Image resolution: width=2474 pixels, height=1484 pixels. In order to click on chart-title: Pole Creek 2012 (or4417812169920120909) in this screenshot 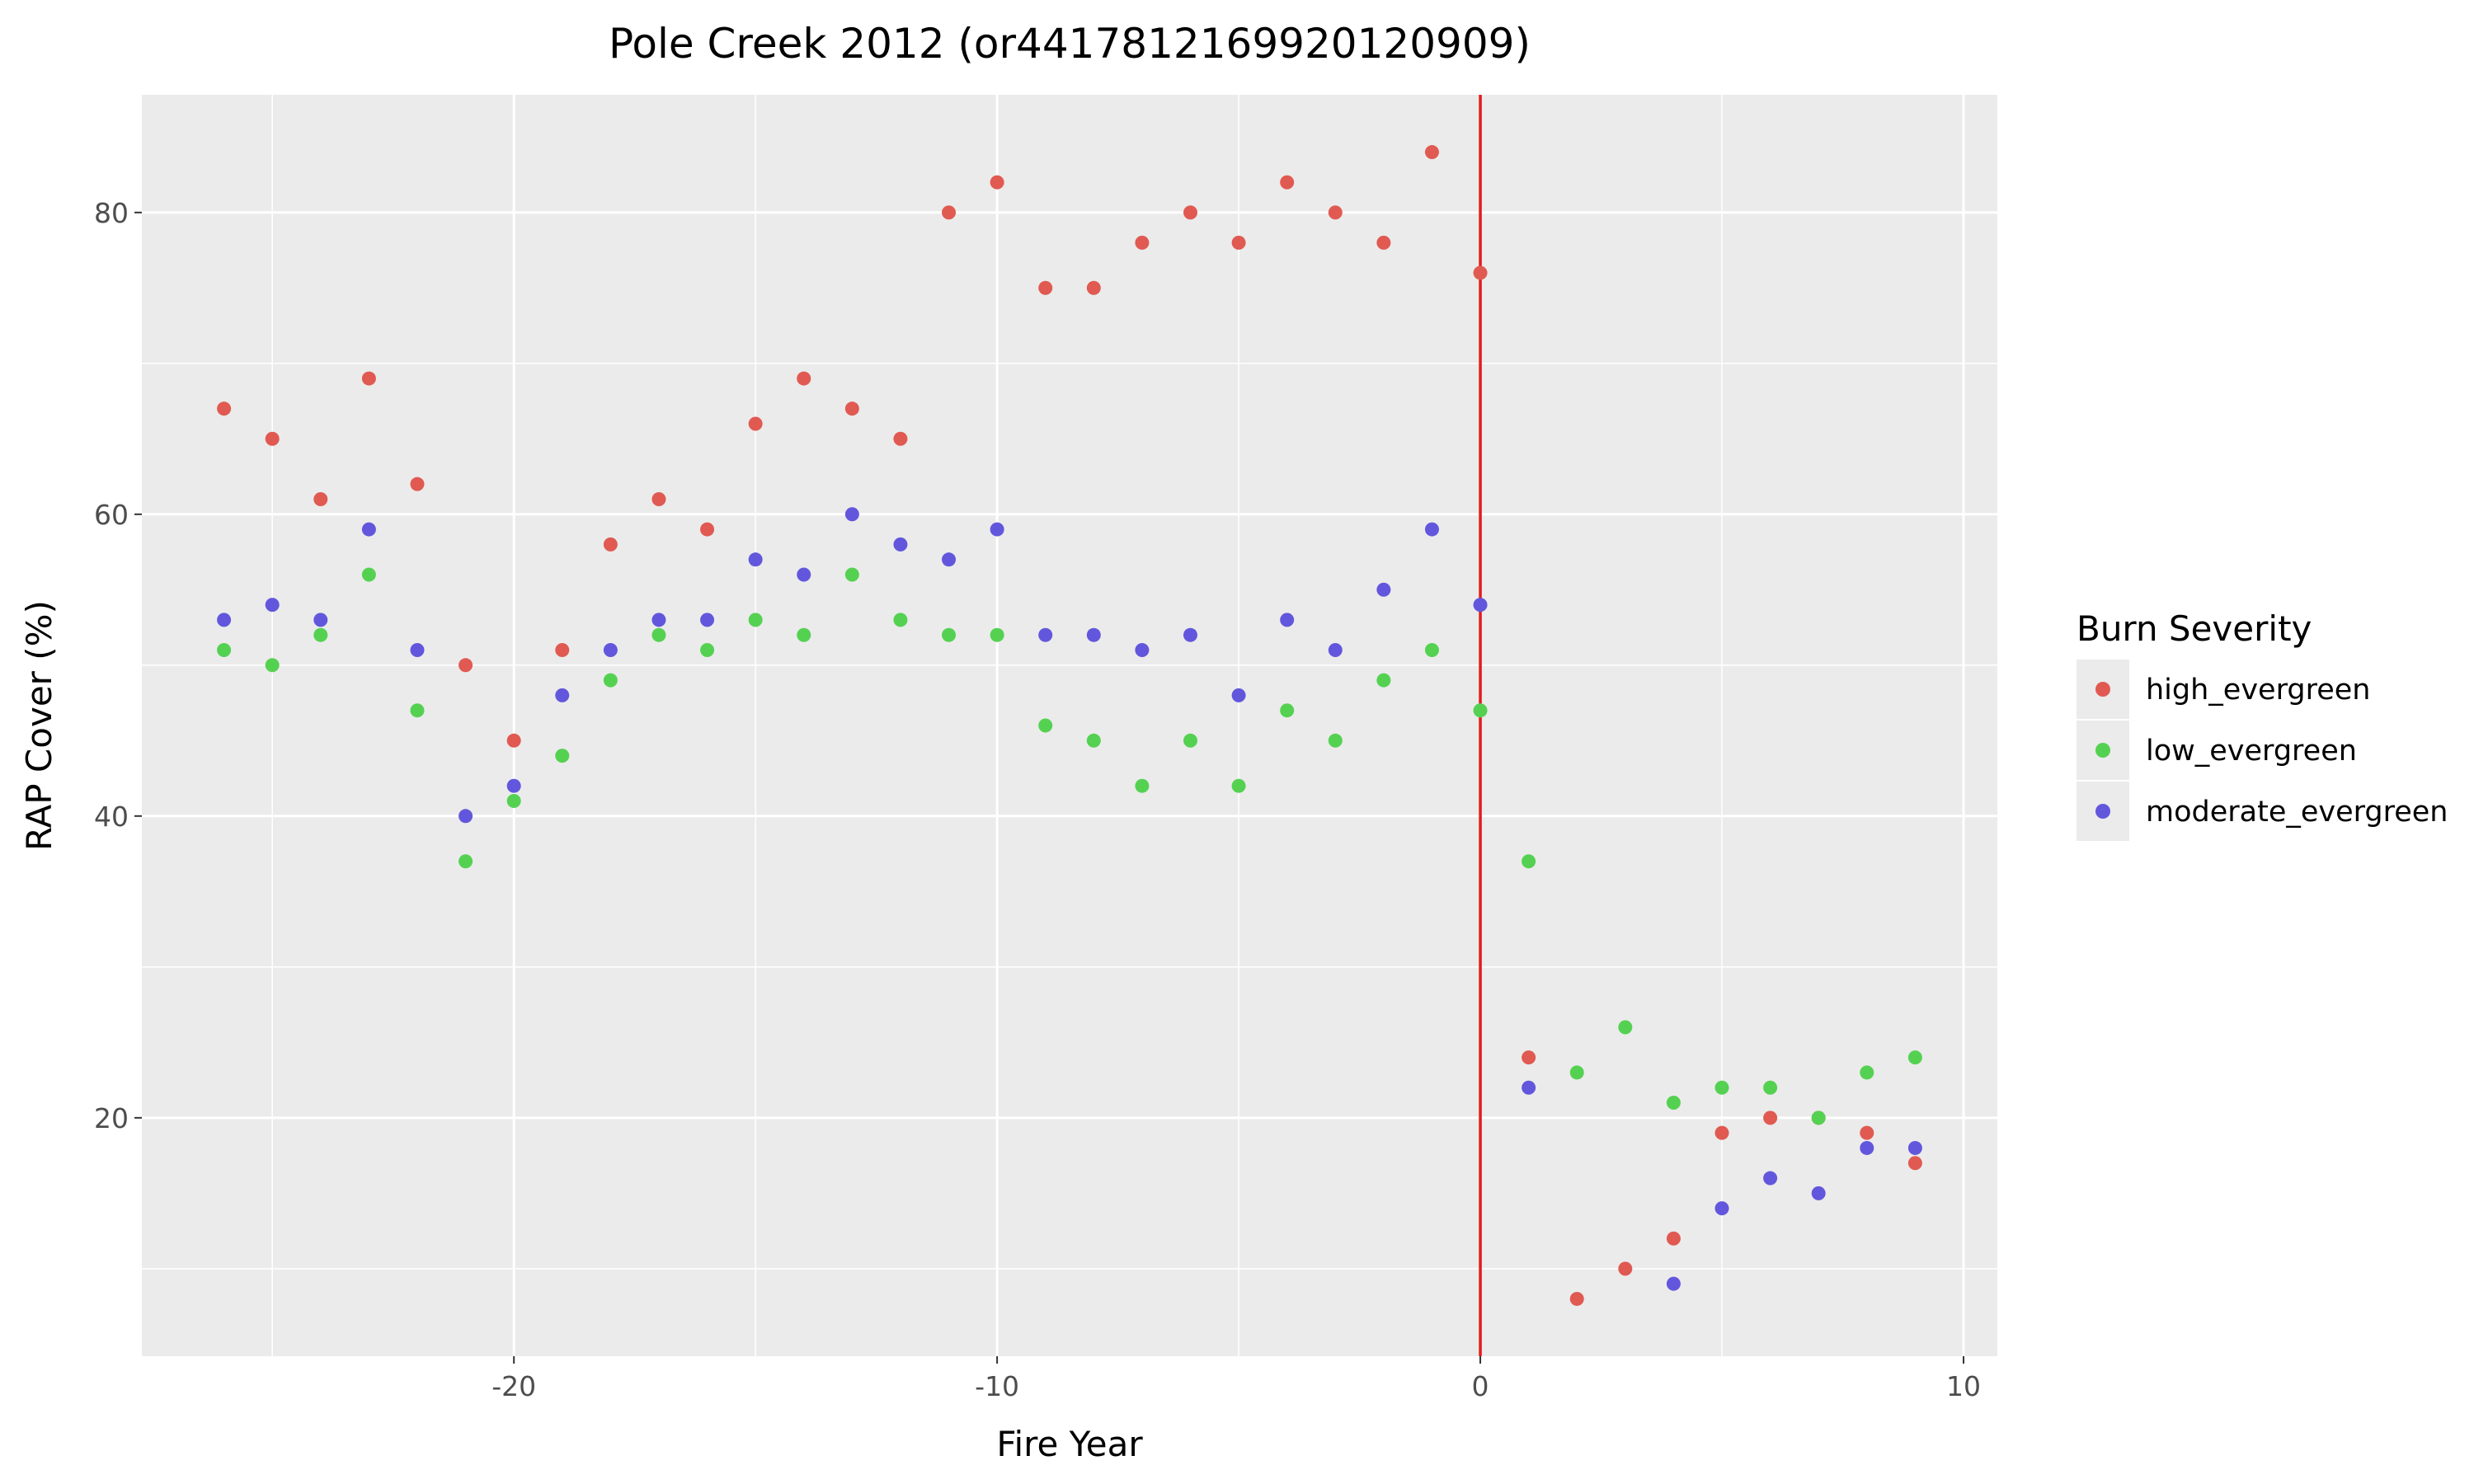, I will do `click(1070, 44)`.